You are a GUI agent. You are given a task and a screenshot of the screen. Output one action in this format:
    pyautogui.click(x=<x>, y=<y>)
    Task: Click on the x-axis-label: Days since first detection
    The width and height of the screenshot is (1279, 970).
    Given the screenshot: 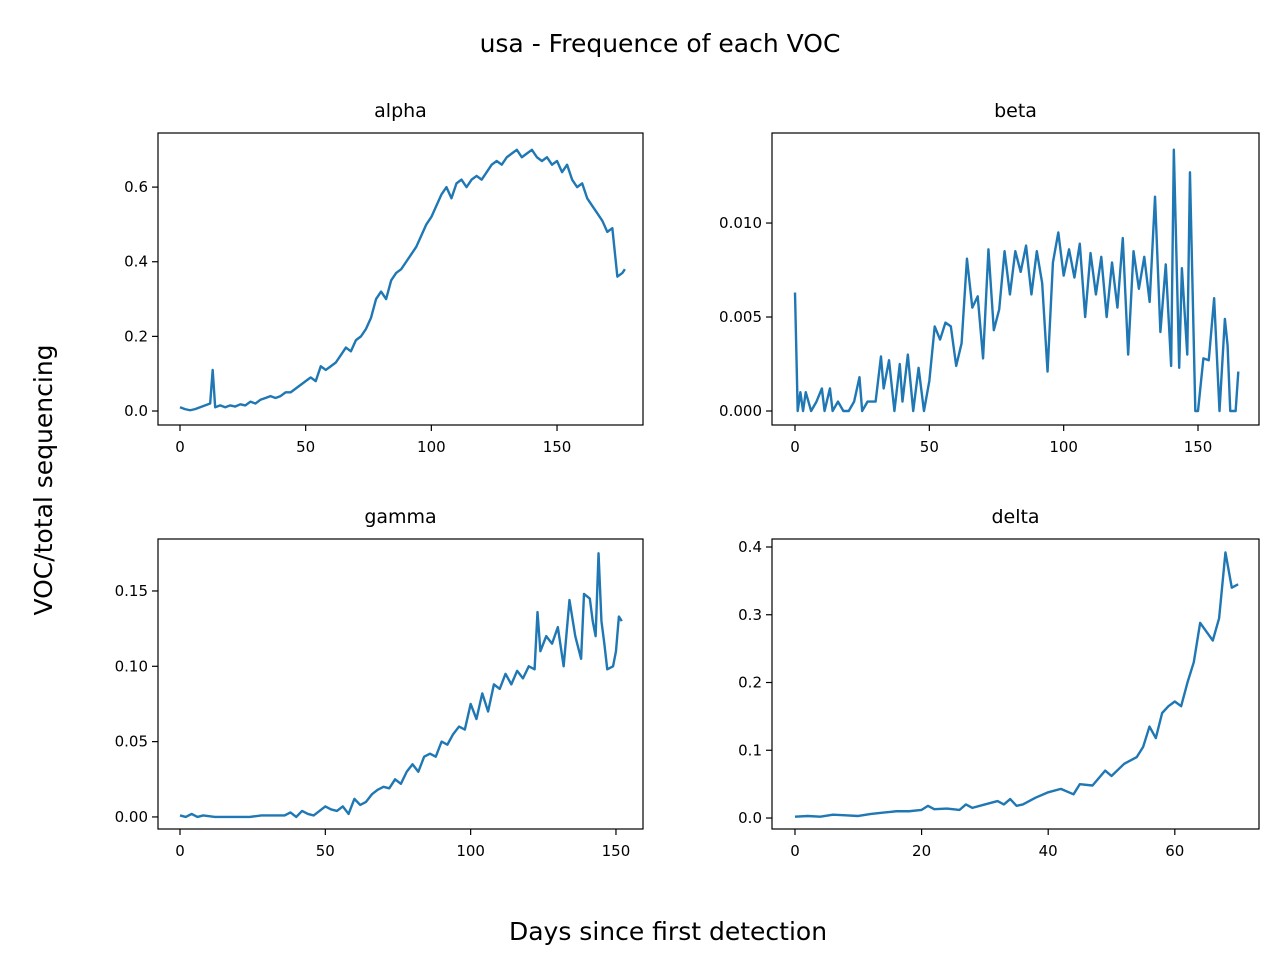 What is the action you would take?
    pyautogui.click(x=668, y=931)
    